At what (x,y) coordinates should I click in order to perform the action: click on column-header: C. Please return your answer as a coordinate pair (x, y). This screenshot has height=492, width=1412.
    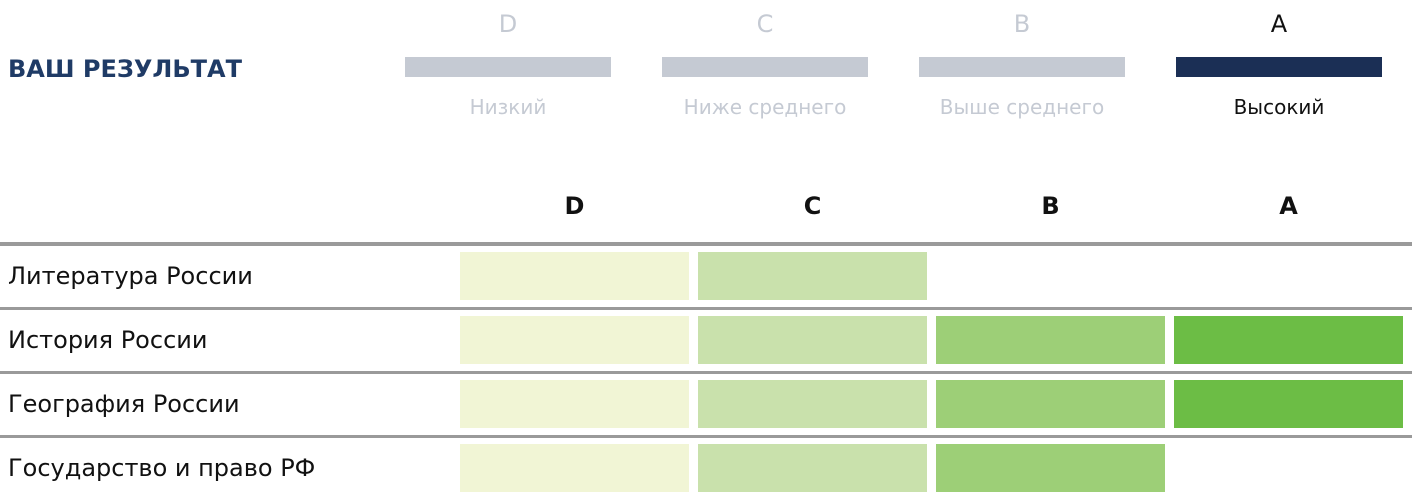
    Looking at the image, I should click on (812, 206).